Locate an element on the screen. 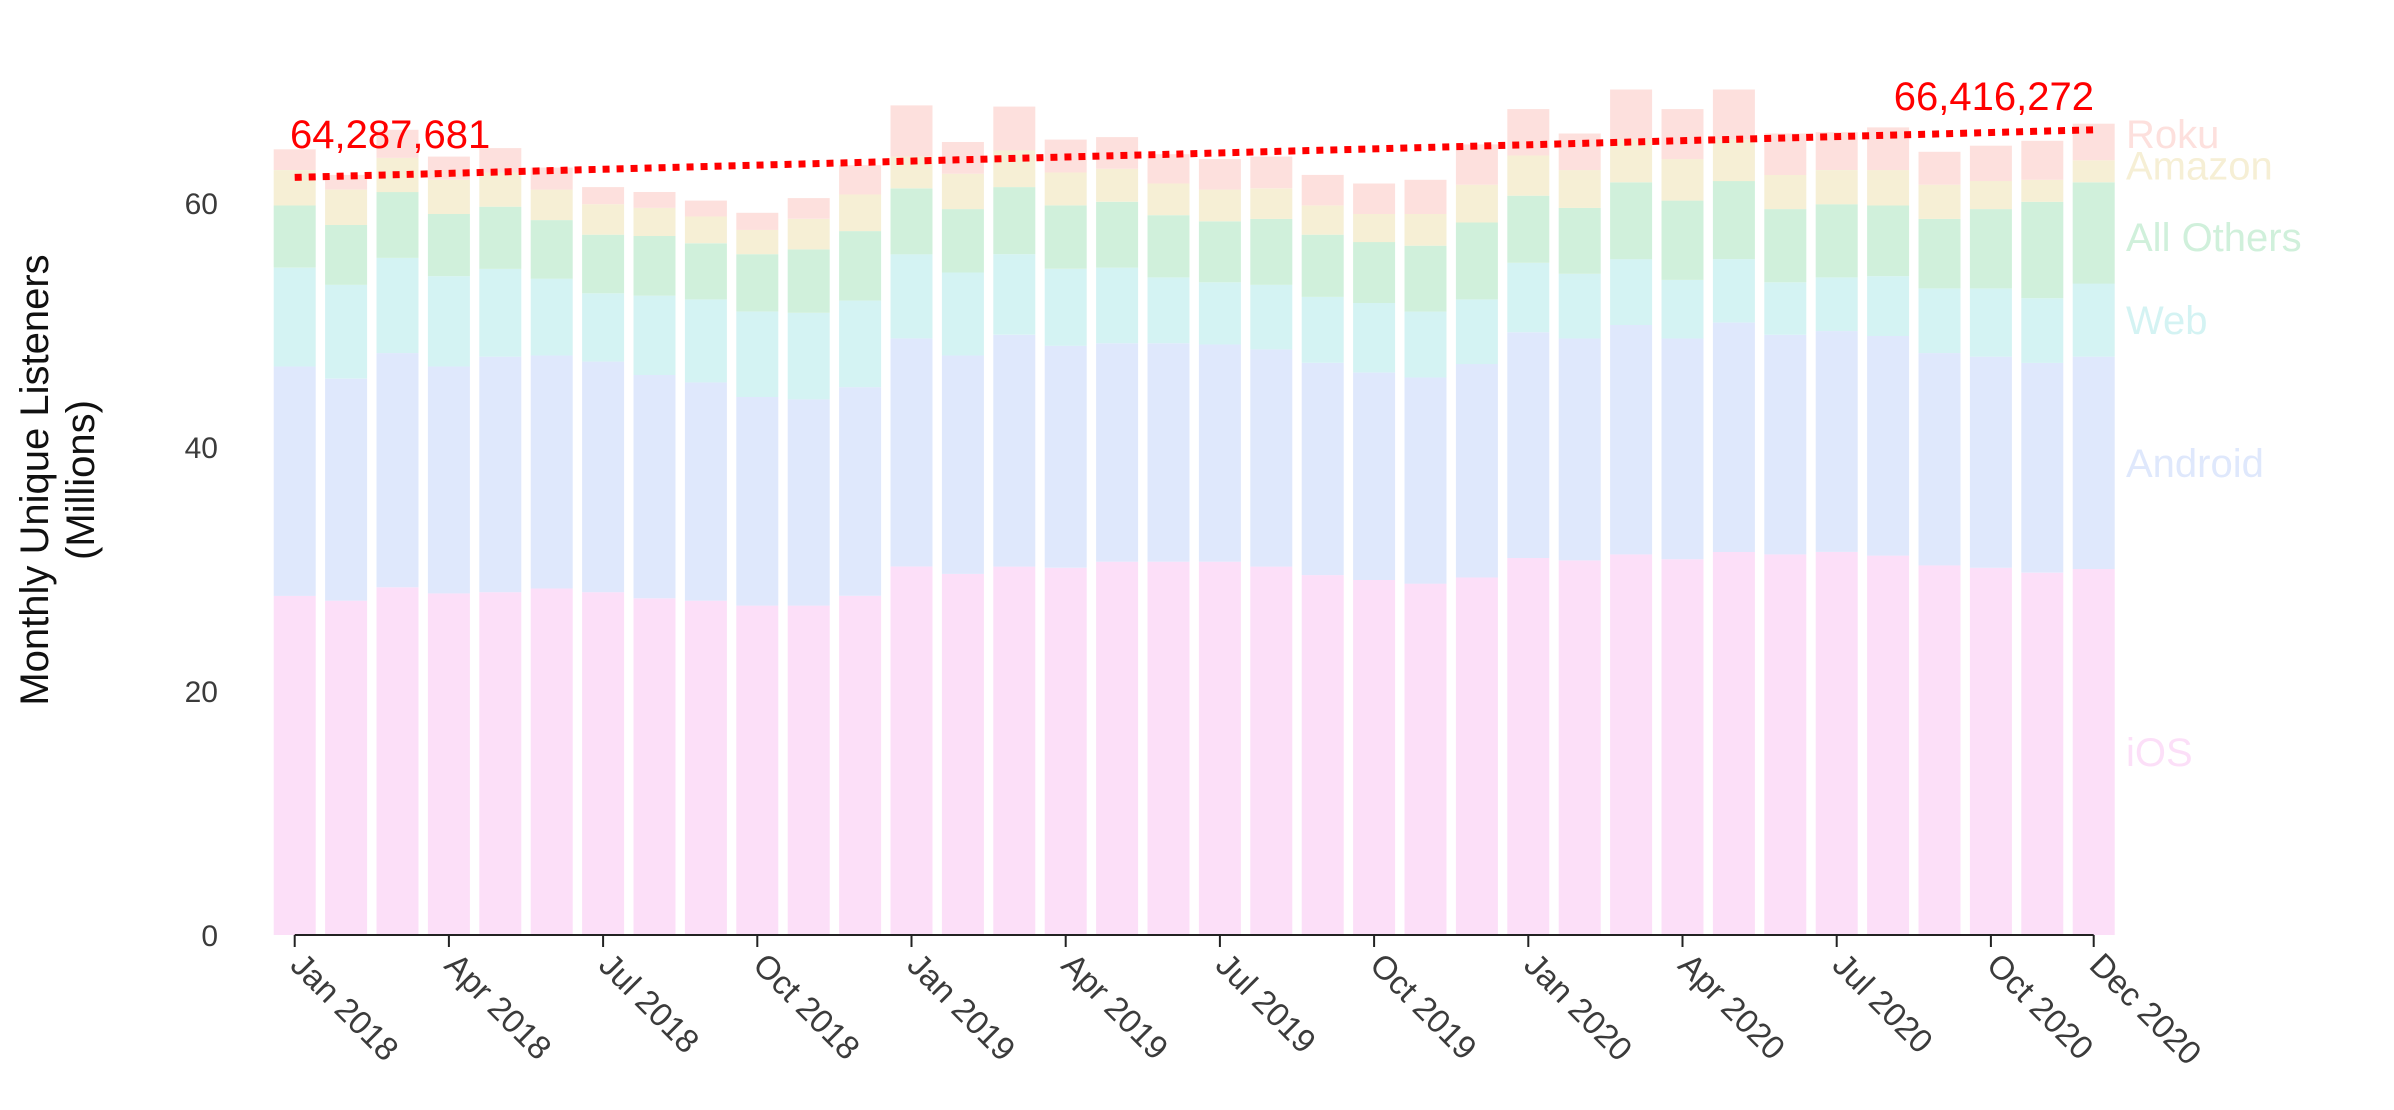  x-tick-label: Jul 2019 is located at coordinates (1266, 1003).